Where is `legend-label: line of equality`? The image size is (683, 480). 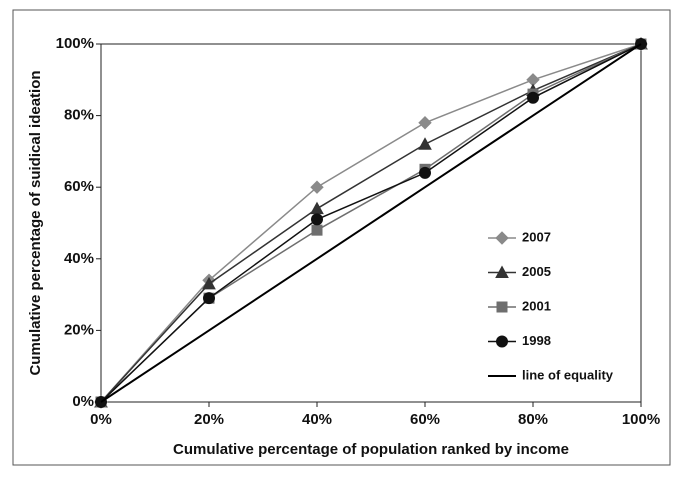 legend-label: line of equality is located at coordinates (568, 374).